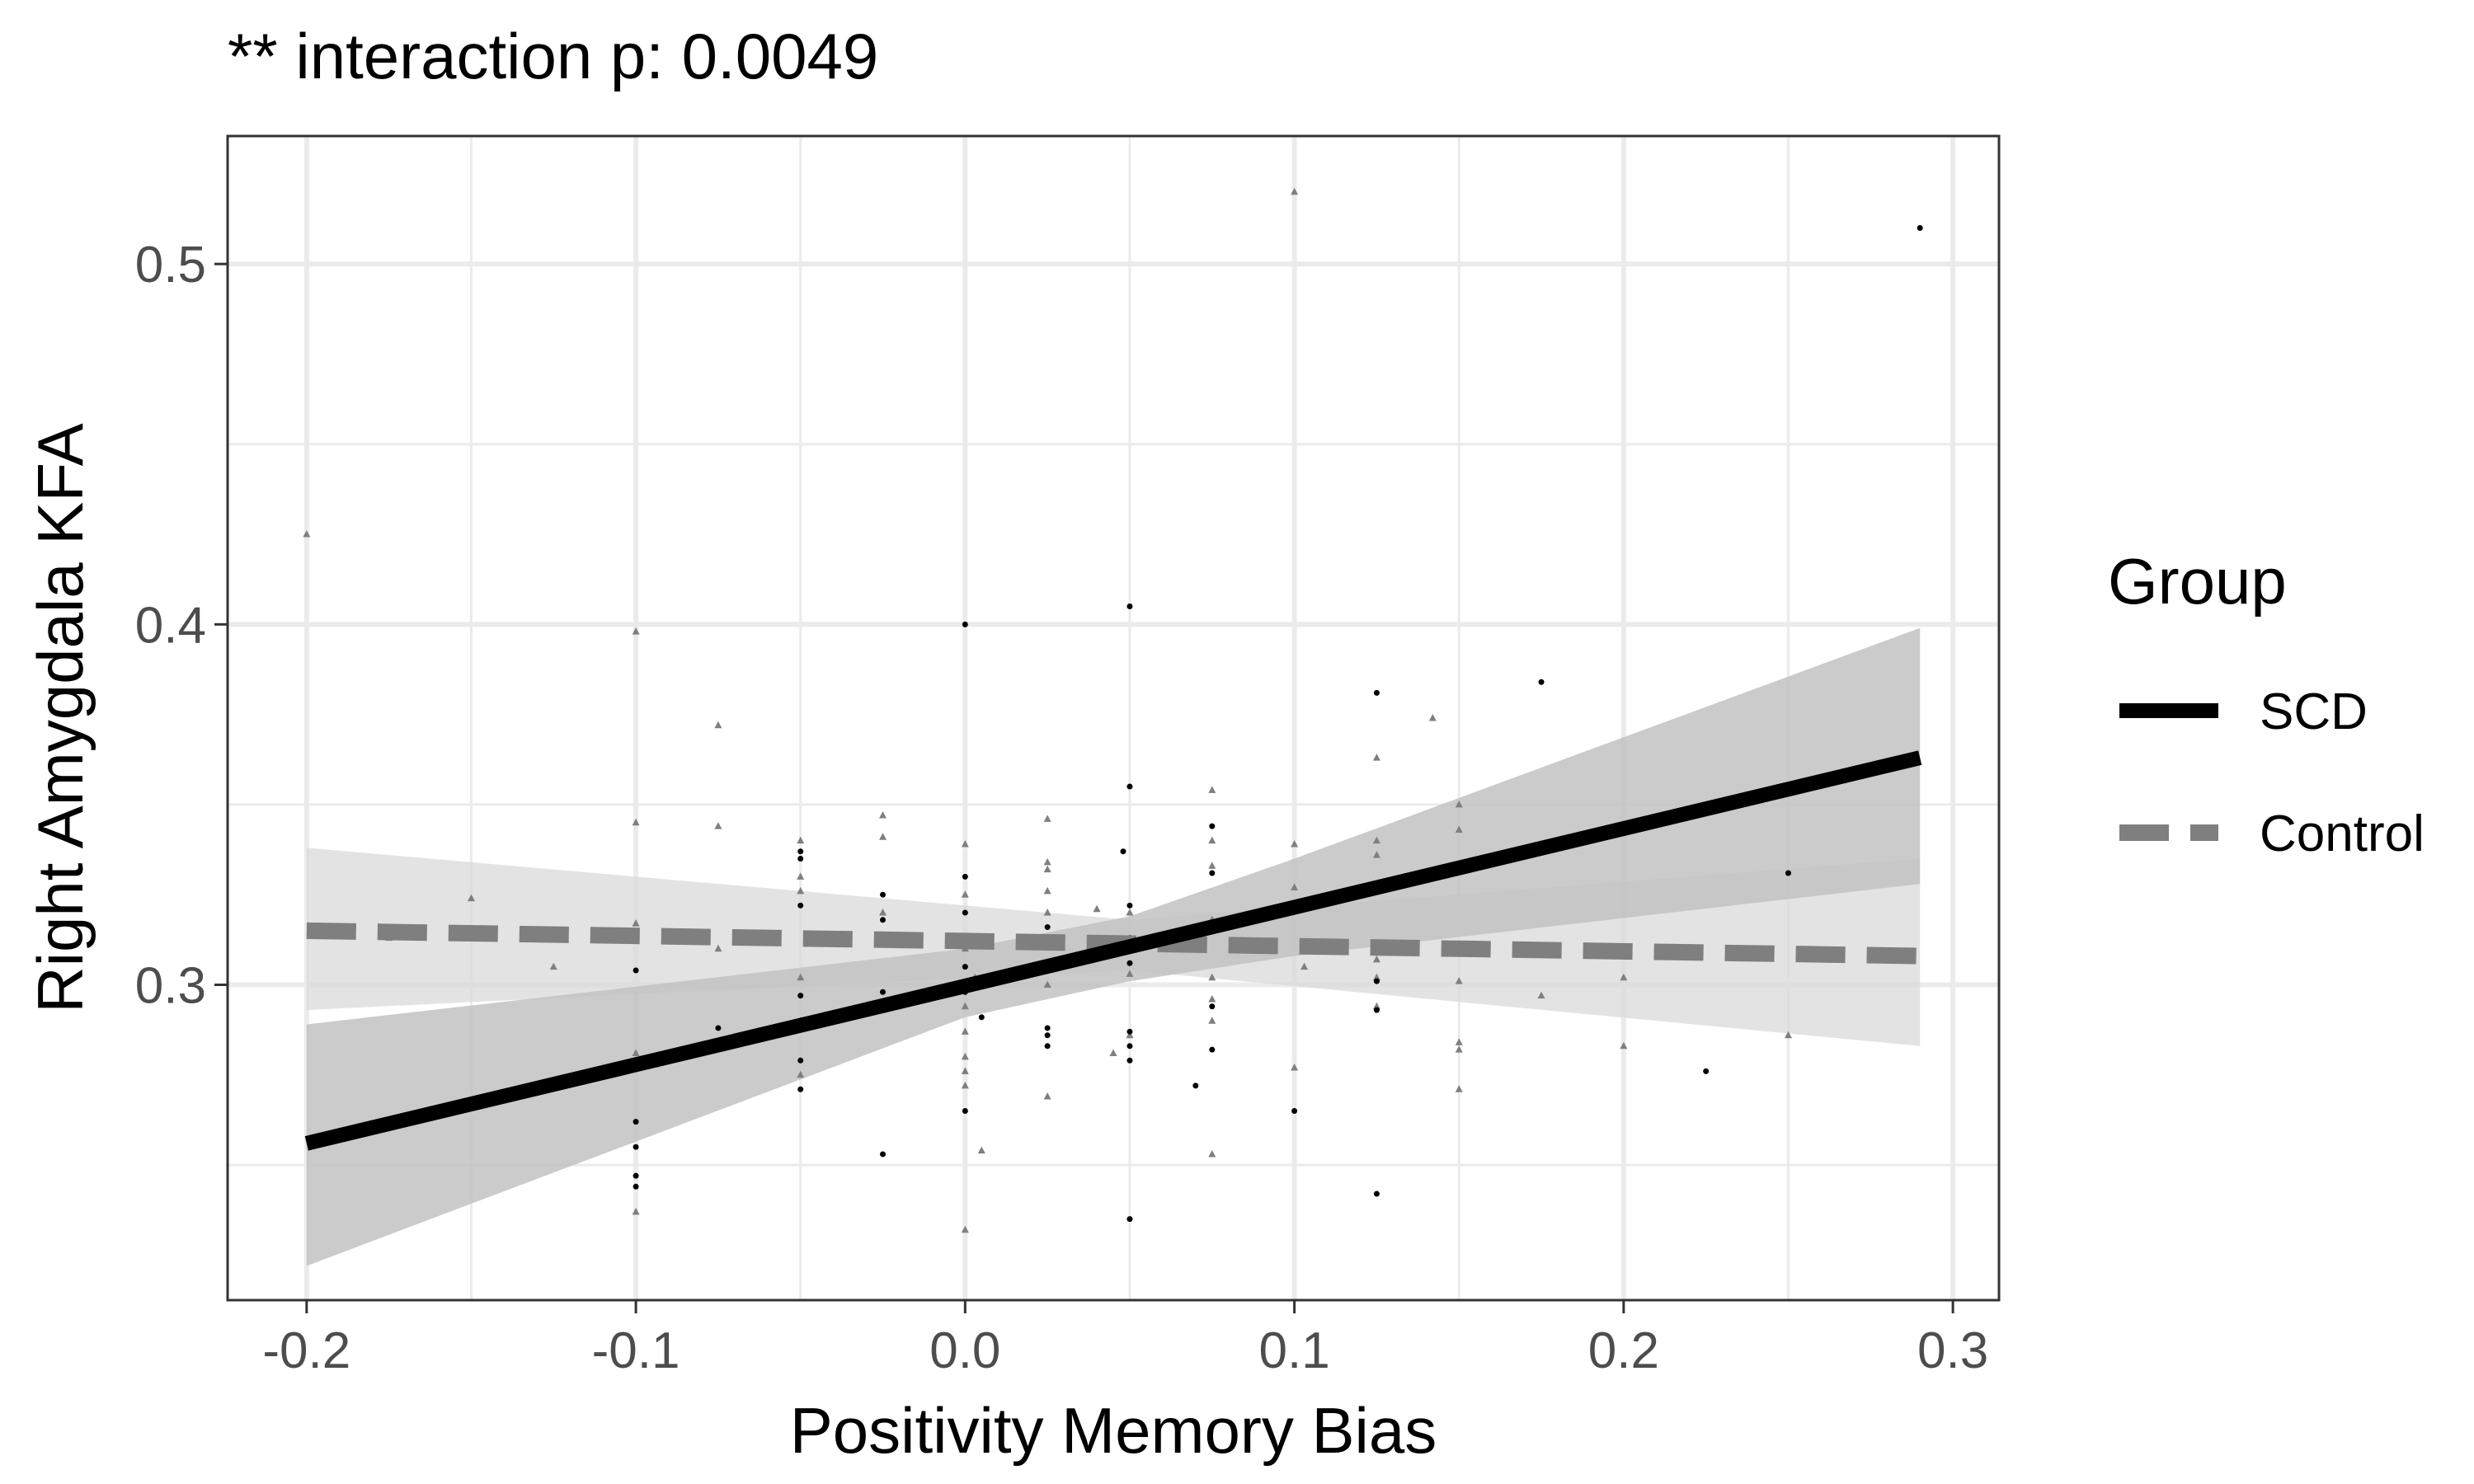 The height and width of the screenshot is (1484, 2474). I want to click on x-tick-label: 0.2, so click(1623, 1350).